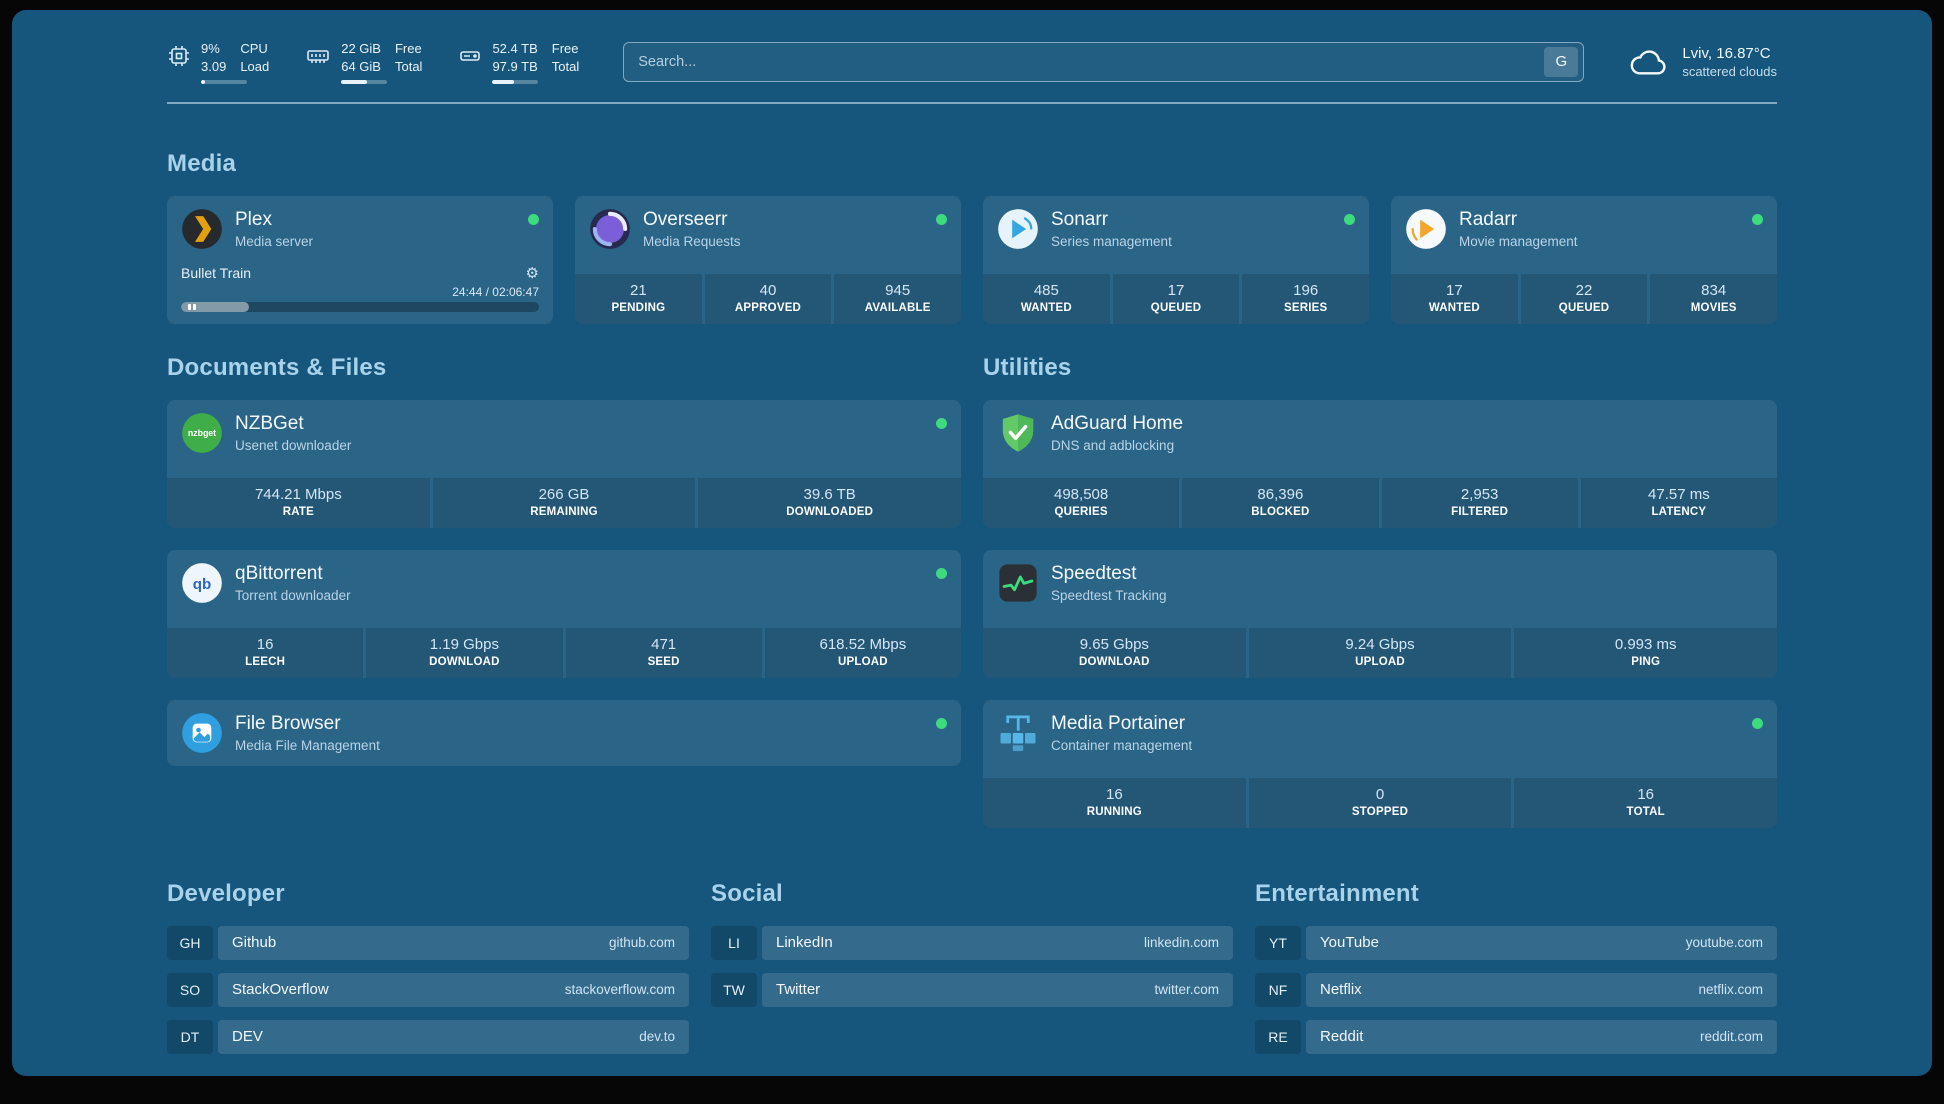 The image size is (1944, 1104). What do you see at coordinates (1516, 989) in the screenshot?
I see `bookmark-netflix: NF Netflix netflix.com` at bounding box center [1516, 989].